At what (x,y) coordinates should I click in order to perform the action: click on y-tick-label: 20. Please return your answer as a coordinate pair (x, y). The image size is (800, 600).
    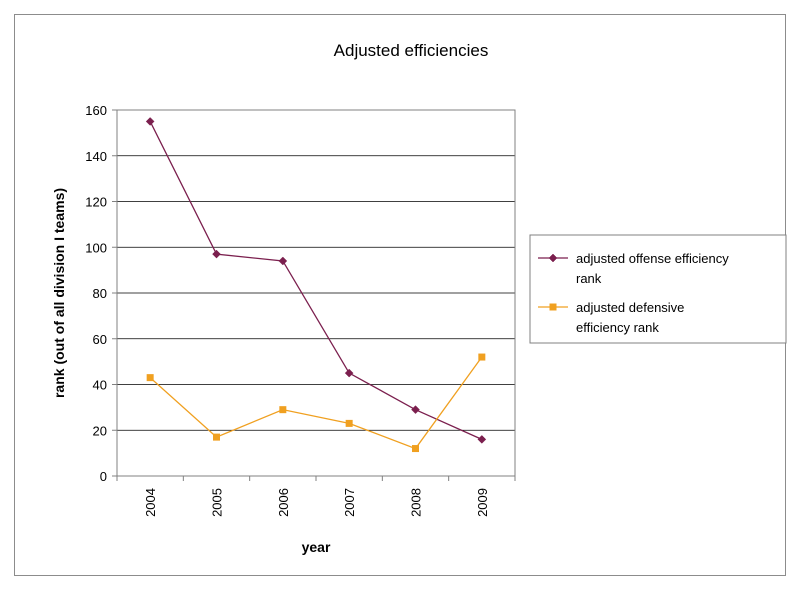
    Looking at the image, I should click on (100, 430).